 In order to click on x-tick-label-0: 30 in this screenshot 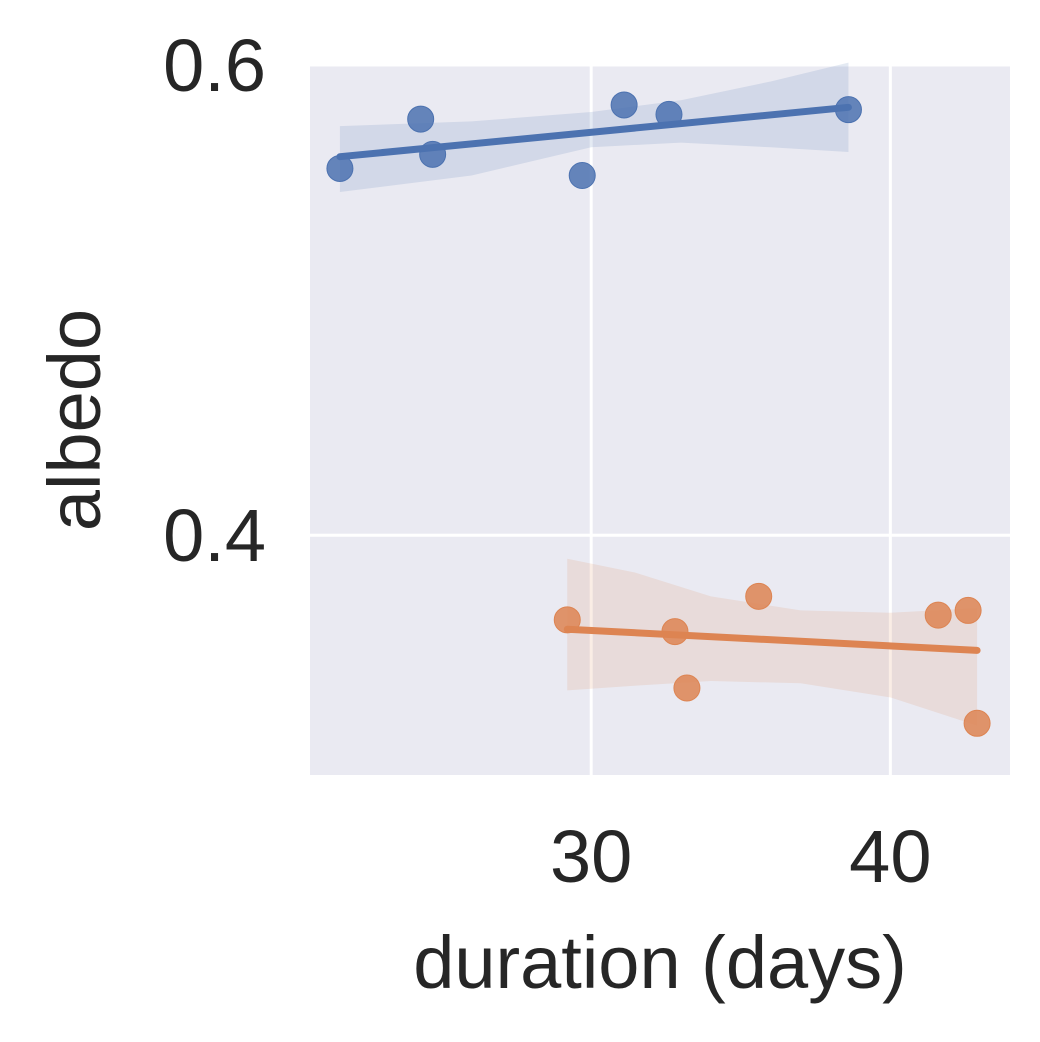, I will do `click(591, 856)`.